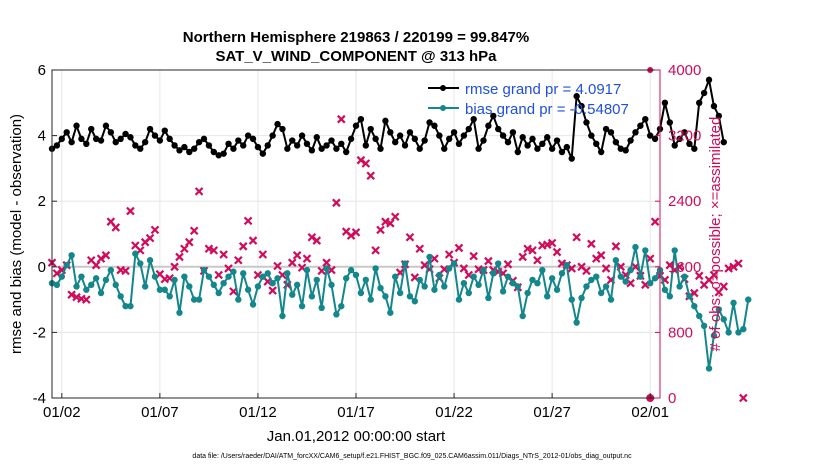 This screenshot has height=470, width=830. I want to click on x-tick-label: 01/07, so click(160, 412).